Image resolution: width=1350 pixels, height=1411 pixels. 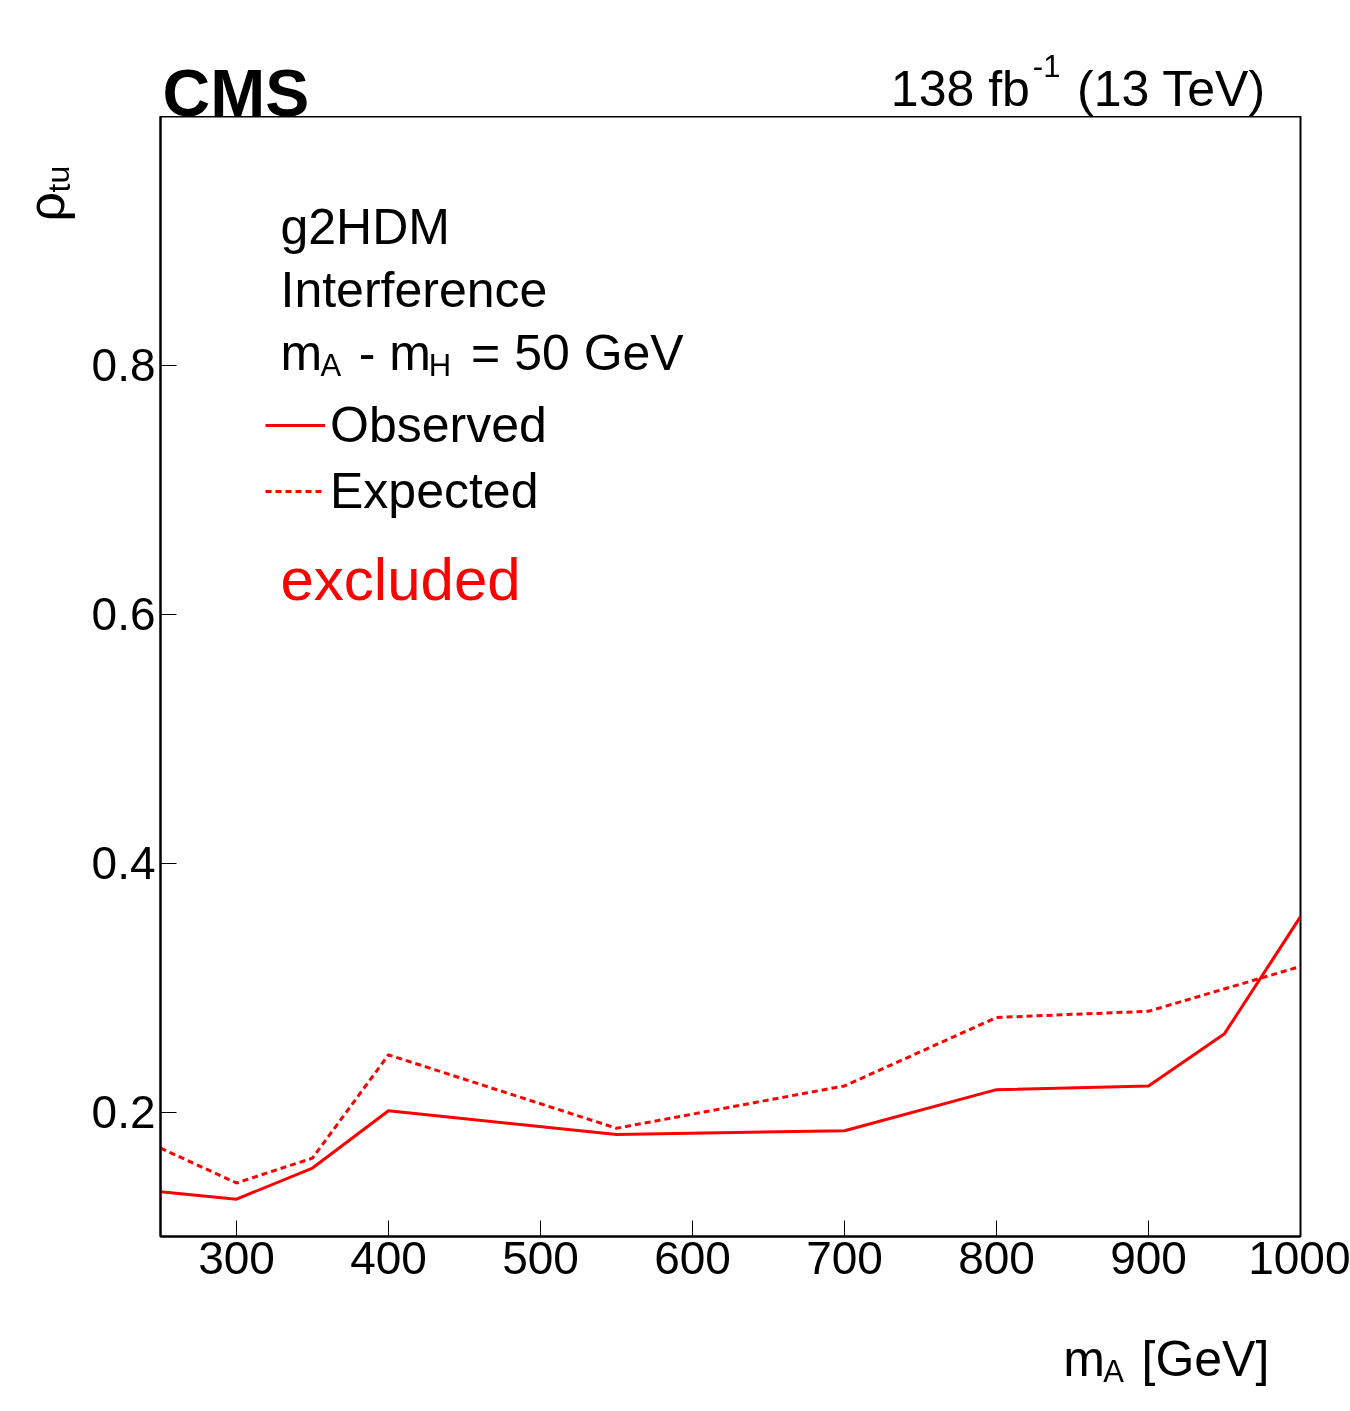 What do you see at coordinates (1299, 1257) in the screenshot?
I see `x-tick-label: 1000` at bounding box center [1299, 1257].